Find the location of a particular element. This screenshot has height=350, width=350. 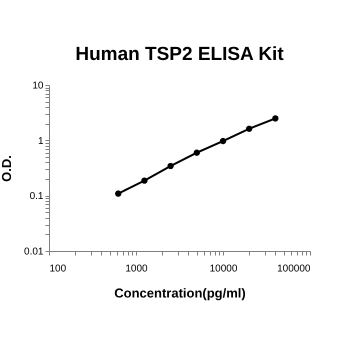

chart-title: Human TSP2 ELISA Kit is located at coordinates (179, 54).